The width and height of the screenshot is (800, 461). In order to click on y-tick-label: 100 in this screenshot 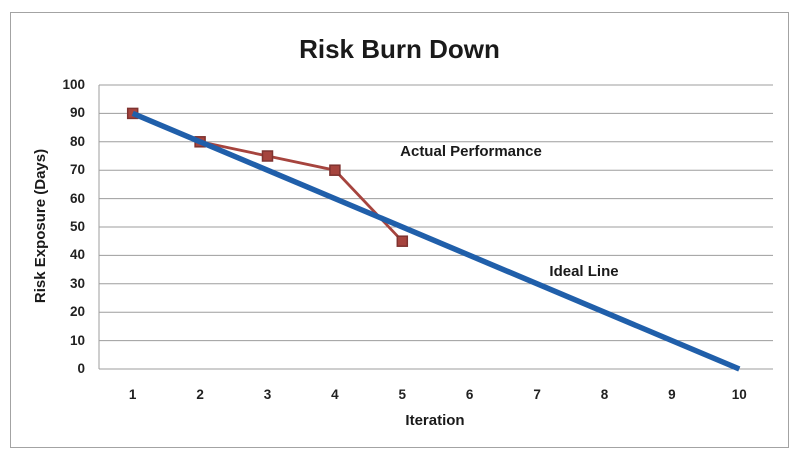, I will do `click(73, 84)`.